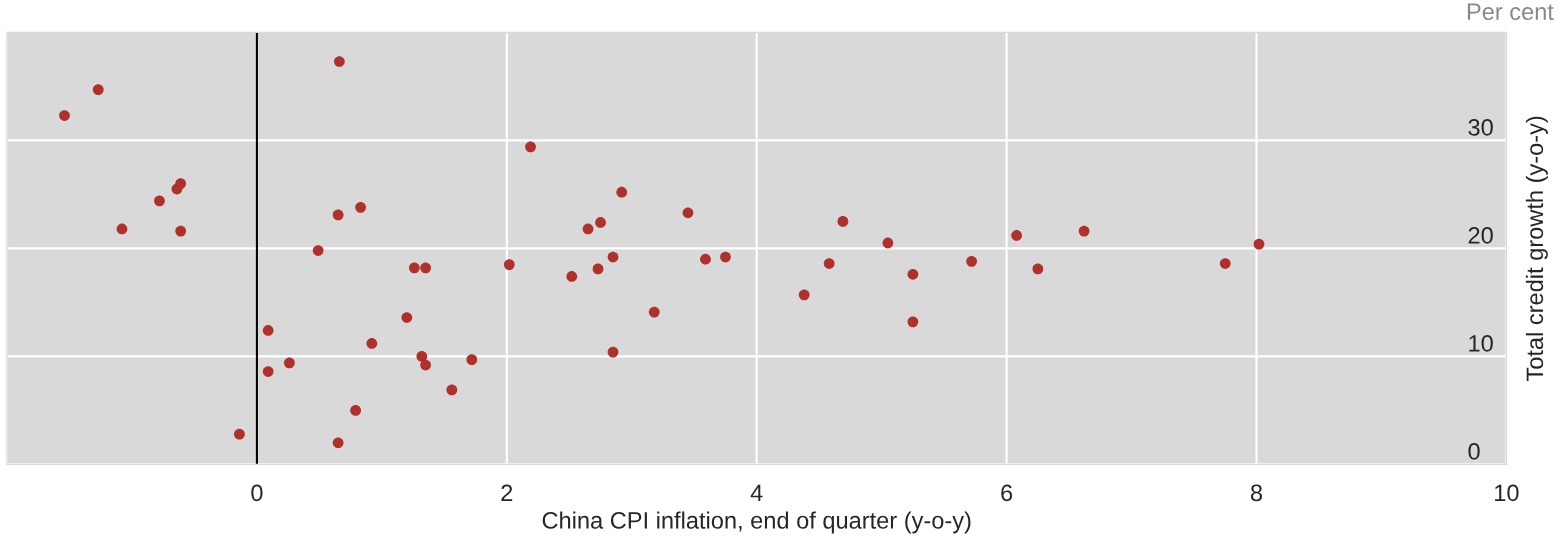 This screenshot has height=540, width=1557. What do you see at coordinates (1480, 235) in the screenshot?
I see `y-tick-label: 20` at bounding box center [1480, 235].